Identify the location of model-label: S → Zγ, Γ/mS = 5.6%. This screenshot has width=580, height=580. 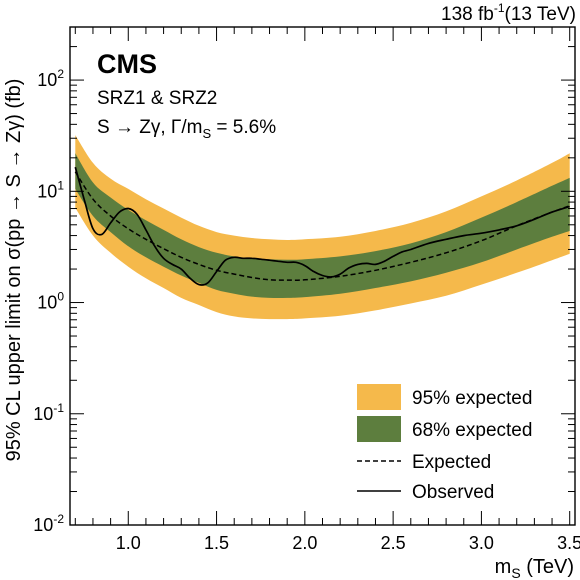
(186, 129).